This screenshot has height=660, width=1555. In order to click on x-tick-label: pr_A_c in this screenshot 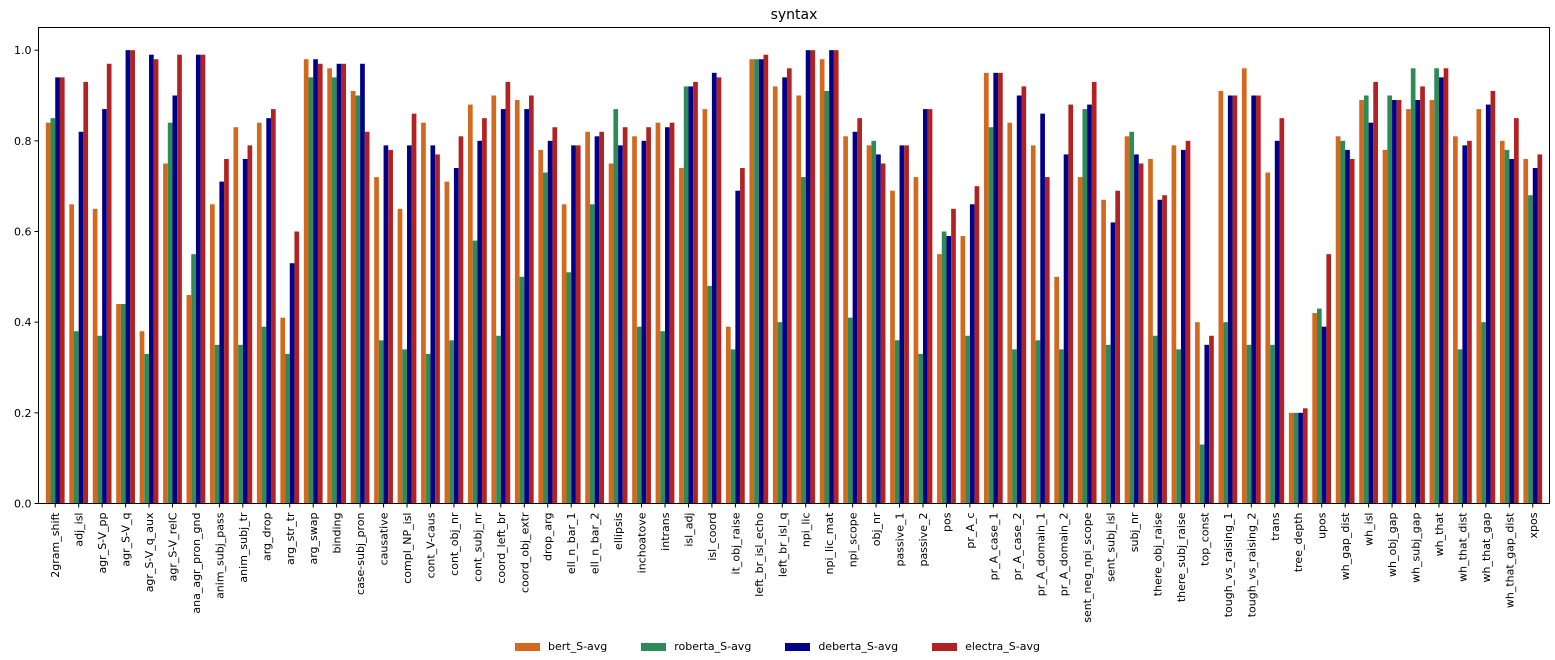, I will do `click(970, 531)`.